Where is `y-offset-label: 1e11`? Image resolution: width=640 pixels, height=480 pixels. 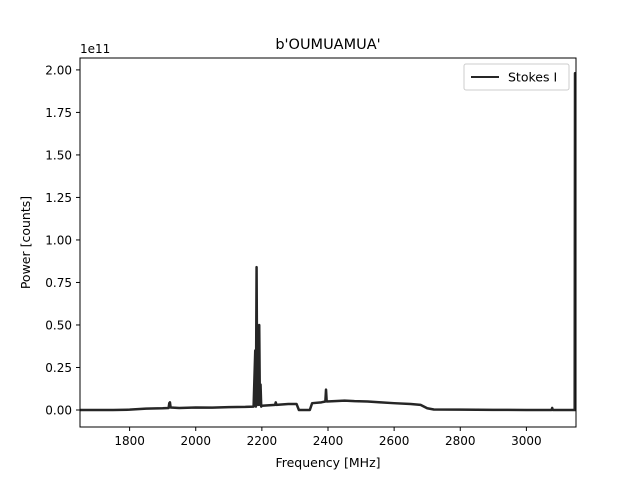
y-offset-label: 1e11 is located at coordinates (95, 49).